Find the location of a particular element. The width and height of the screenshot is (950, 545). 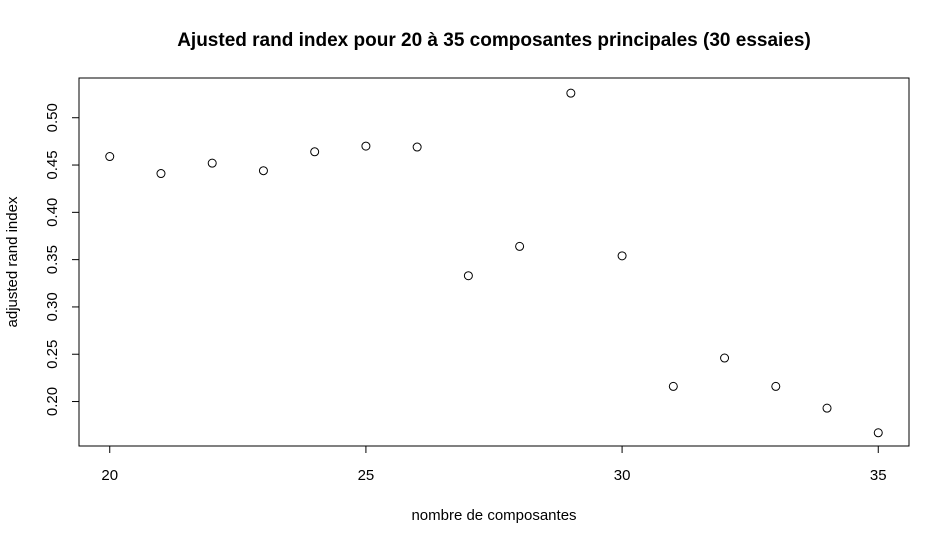

y-tick-label: 0.35 is located at coordinates (52, 259).